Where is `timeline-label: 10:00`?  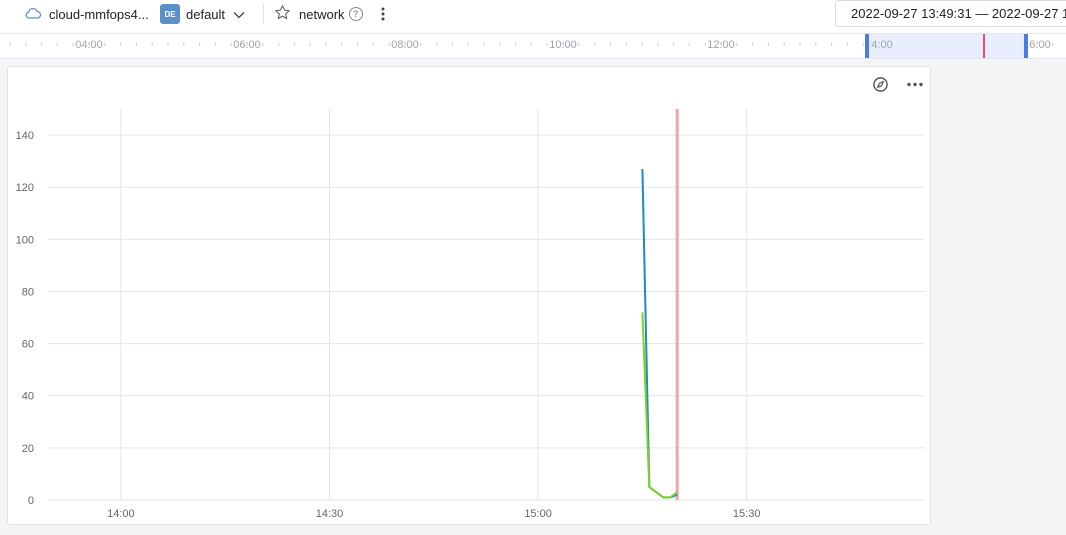 timeline-label: 10:00 is located at coordinates (563, 45).